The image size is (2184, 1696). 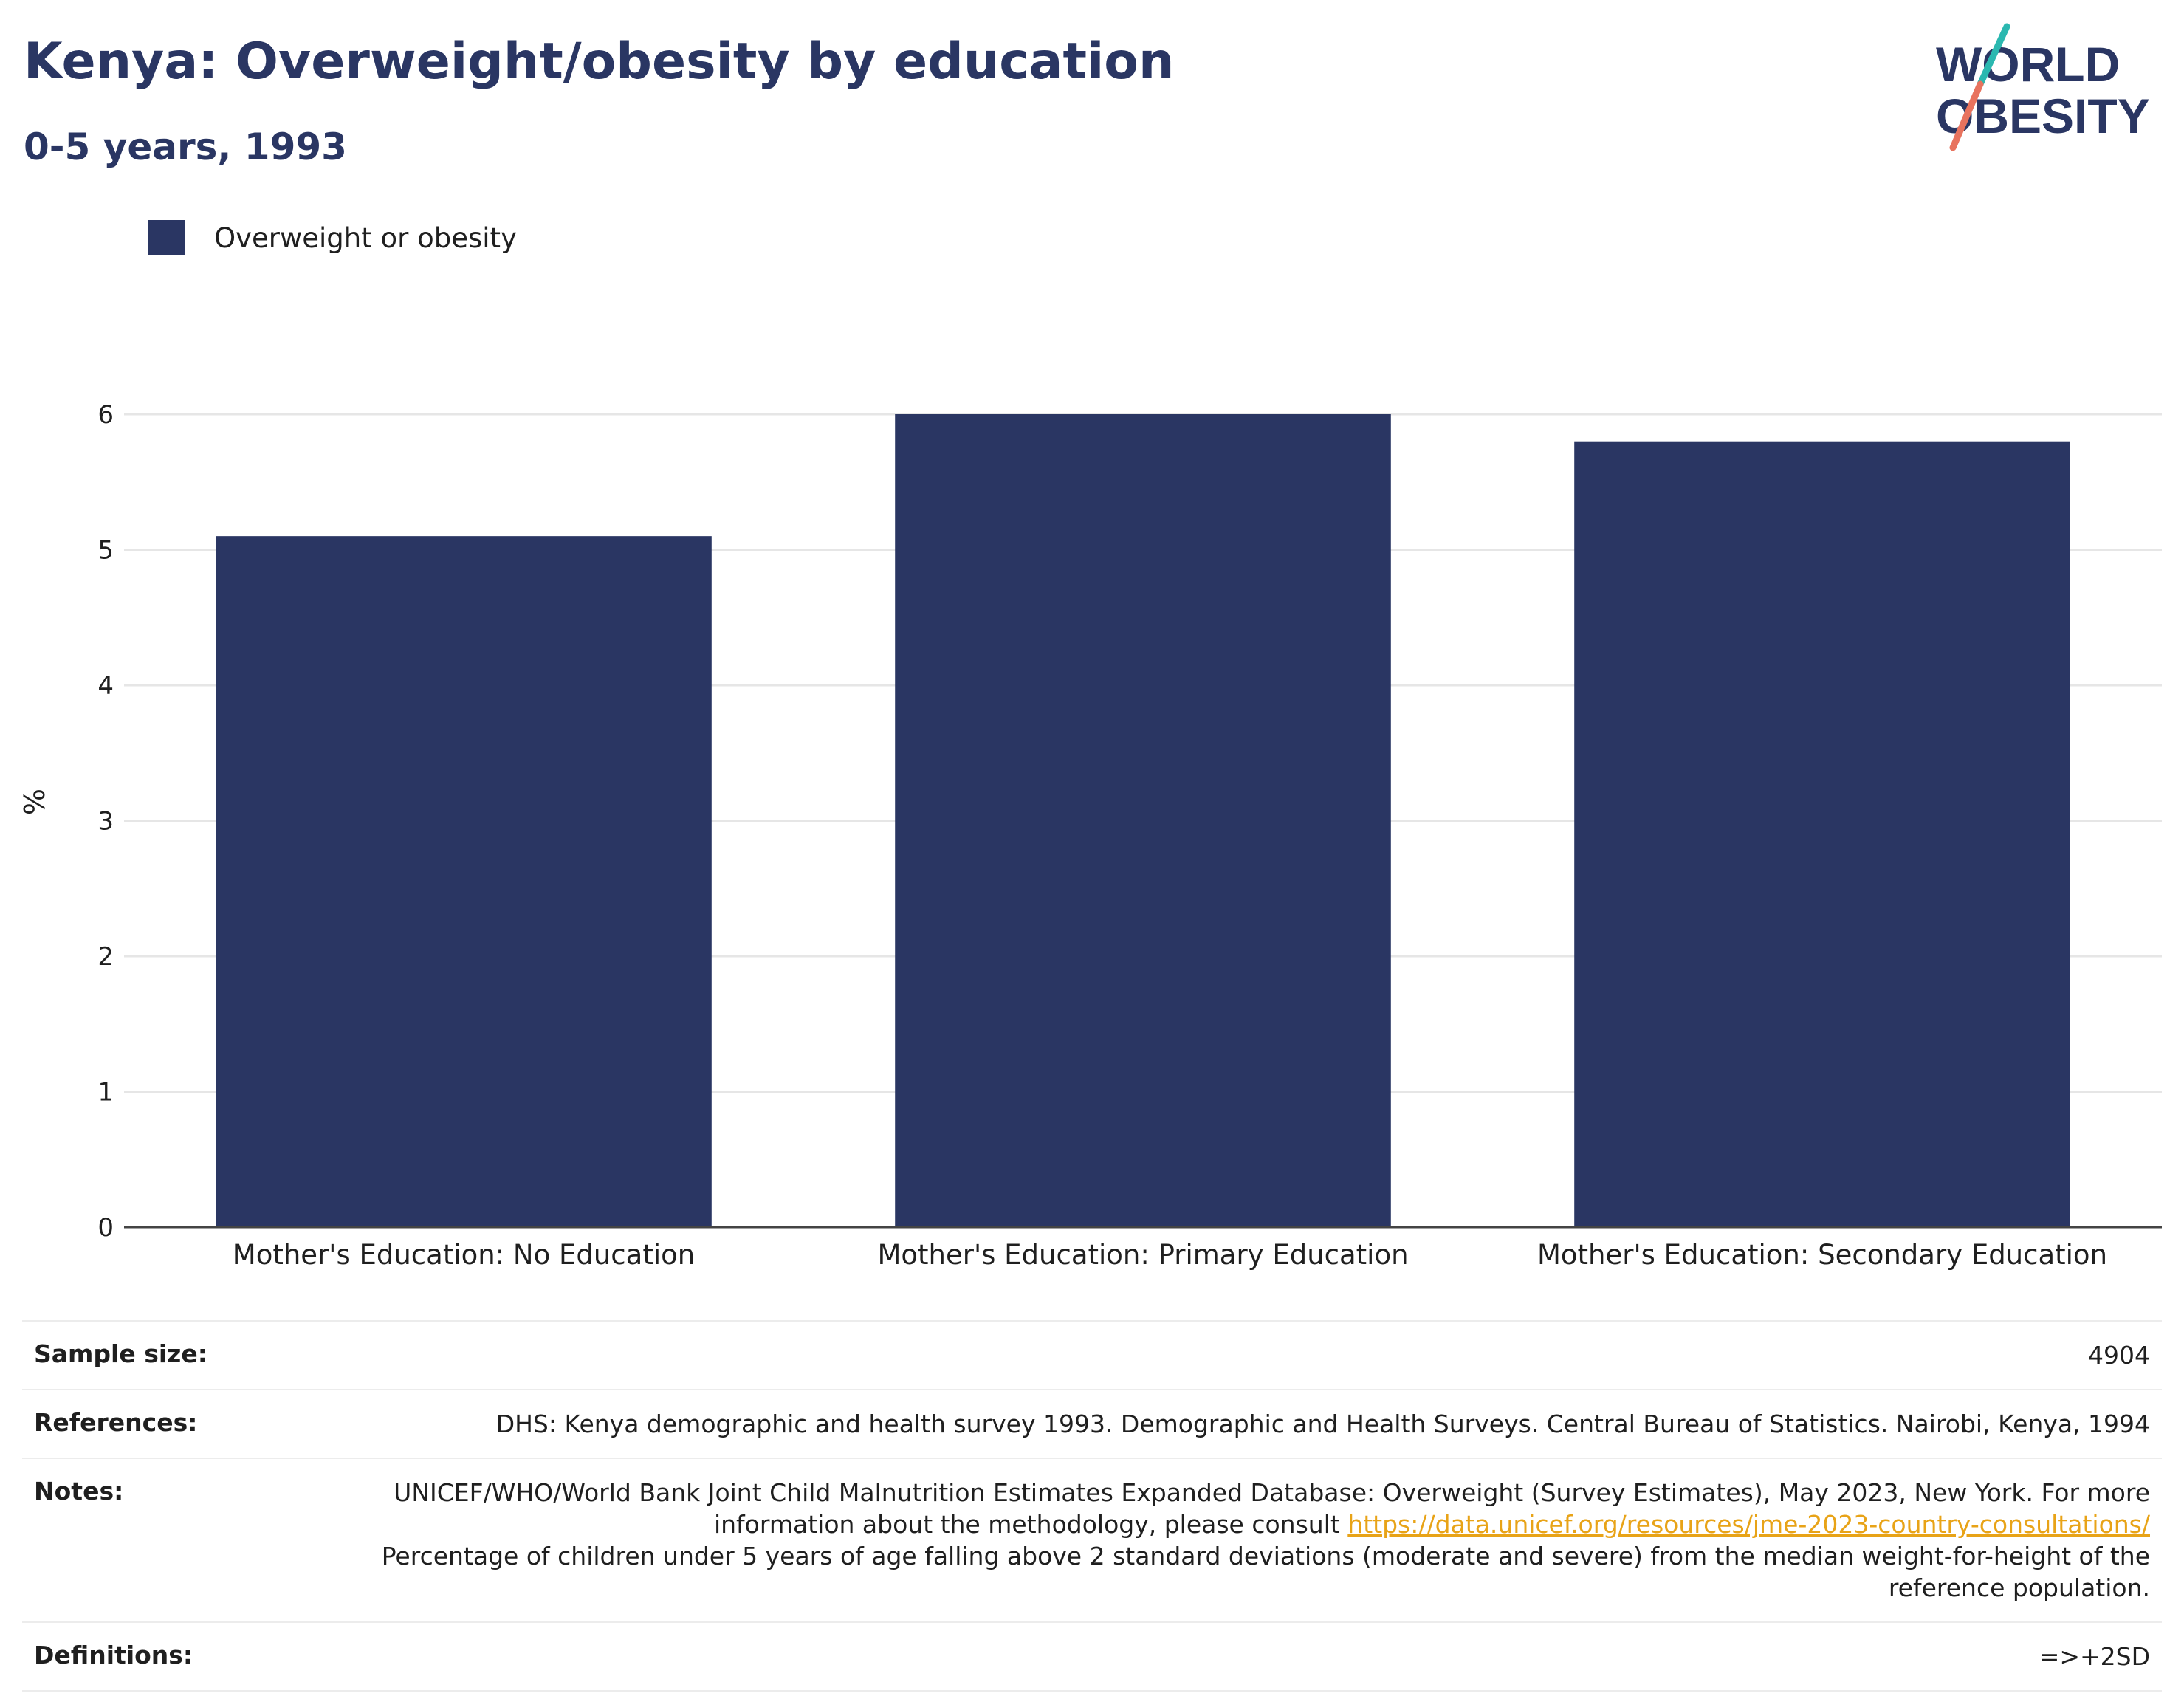 I want to click on x-tick-label: Mother's Education: Secondary Education, so click(x=1822, y=1255).